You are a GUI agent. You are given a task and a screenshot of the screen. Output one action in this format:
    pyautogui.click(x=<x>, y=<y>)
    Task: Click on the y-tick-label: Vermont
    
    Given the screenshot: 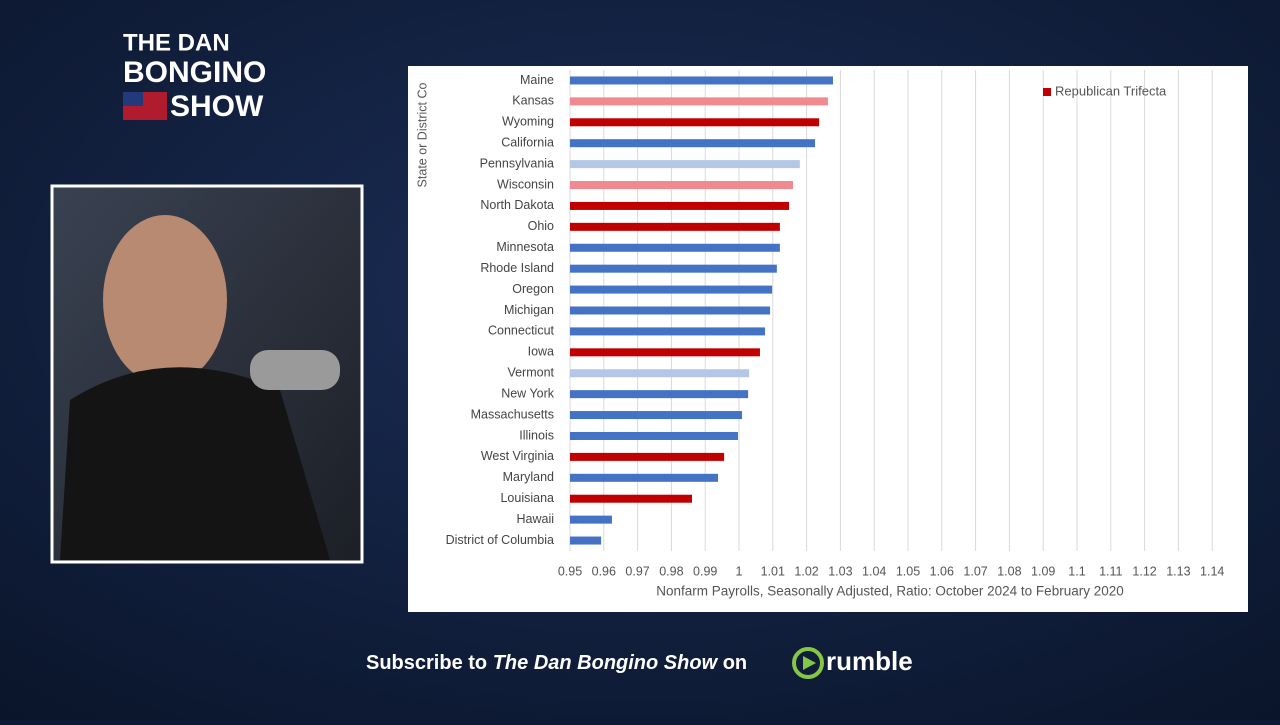 What is the action you would take?
    pyautogui.click(x=530, y=373)
    